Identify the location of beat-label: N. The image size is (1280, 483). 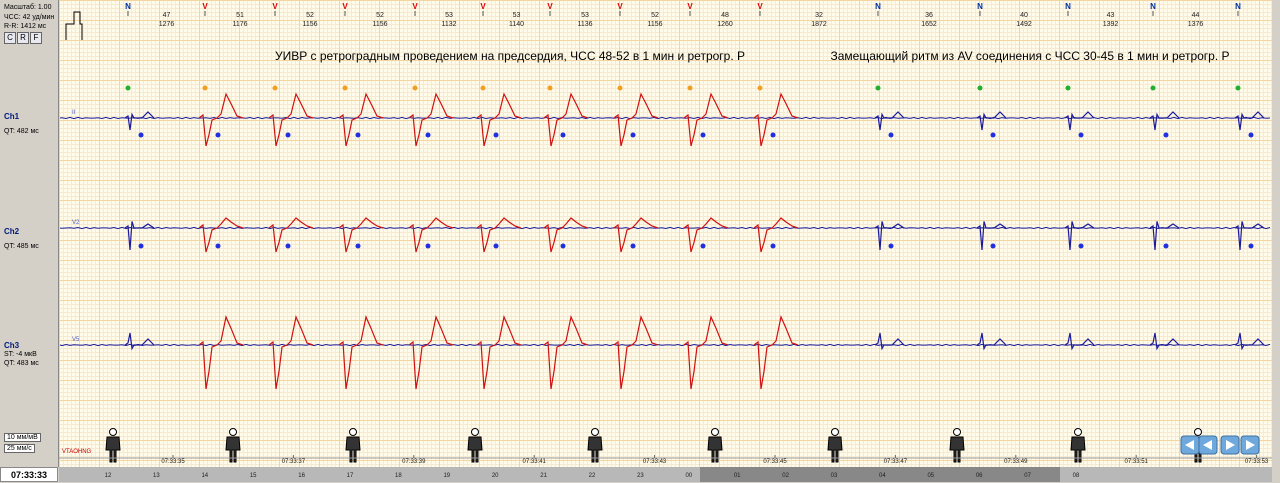
(878, 6).